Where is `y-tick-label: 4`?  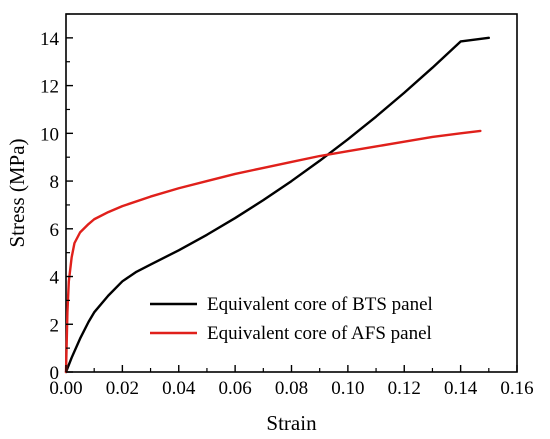 y-tick-label: 4 is located at coordinates (55, 278).